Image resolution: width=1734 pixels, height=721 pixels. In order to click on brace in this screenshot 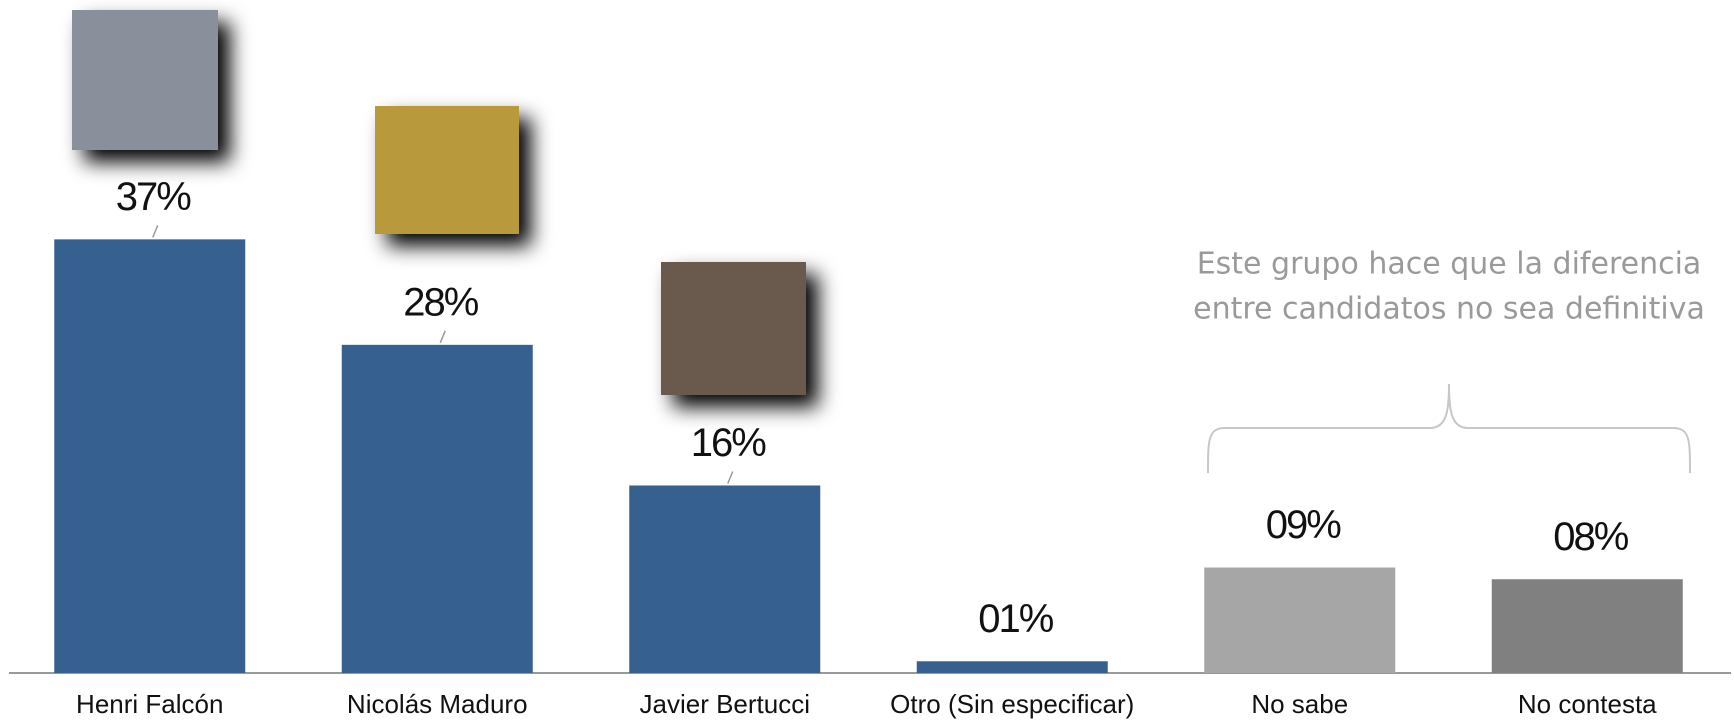, I will do `click(1449, 428)`.